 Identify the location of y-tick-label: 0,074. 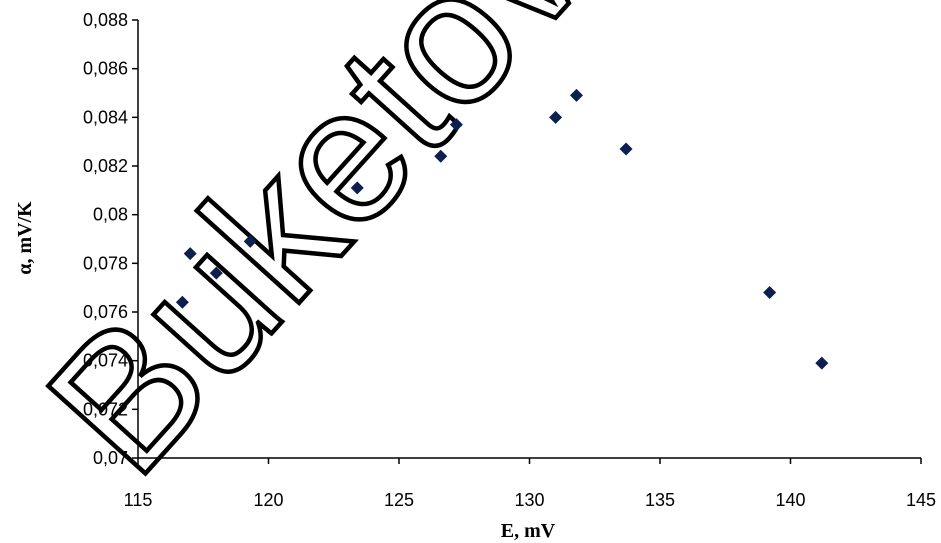
(105, 361).